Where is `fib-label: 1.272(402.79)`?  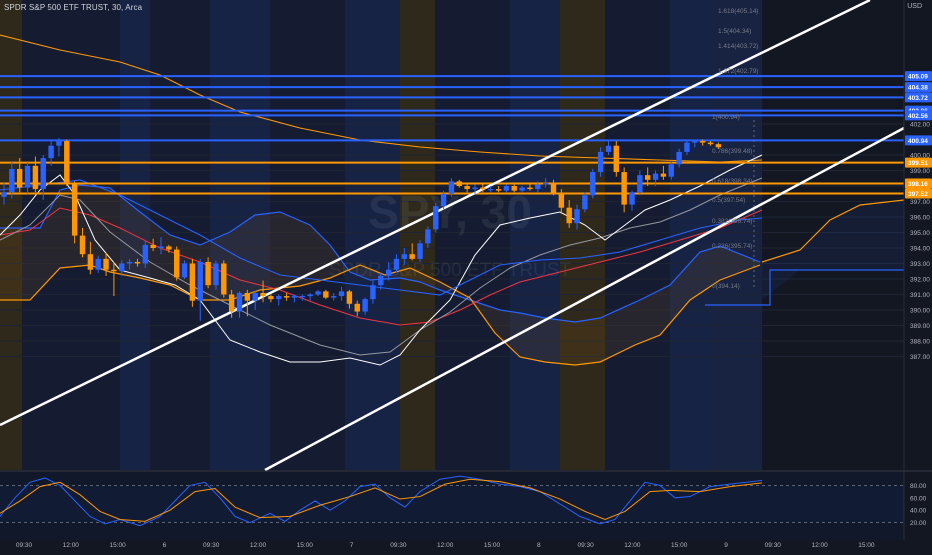
fib-label: 1.272(402.79) is located at coordinates (738, 71).